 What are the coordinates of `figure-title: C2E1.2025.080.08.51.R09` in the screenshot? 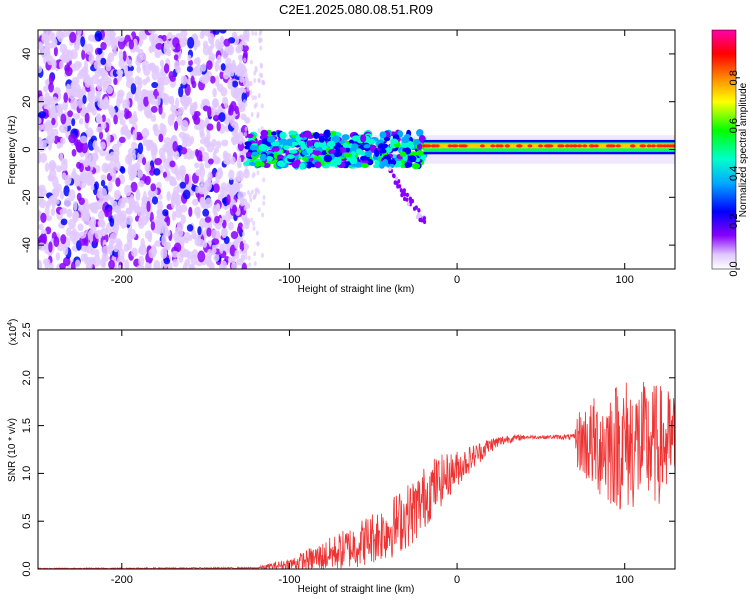 It's located at (356, 9).